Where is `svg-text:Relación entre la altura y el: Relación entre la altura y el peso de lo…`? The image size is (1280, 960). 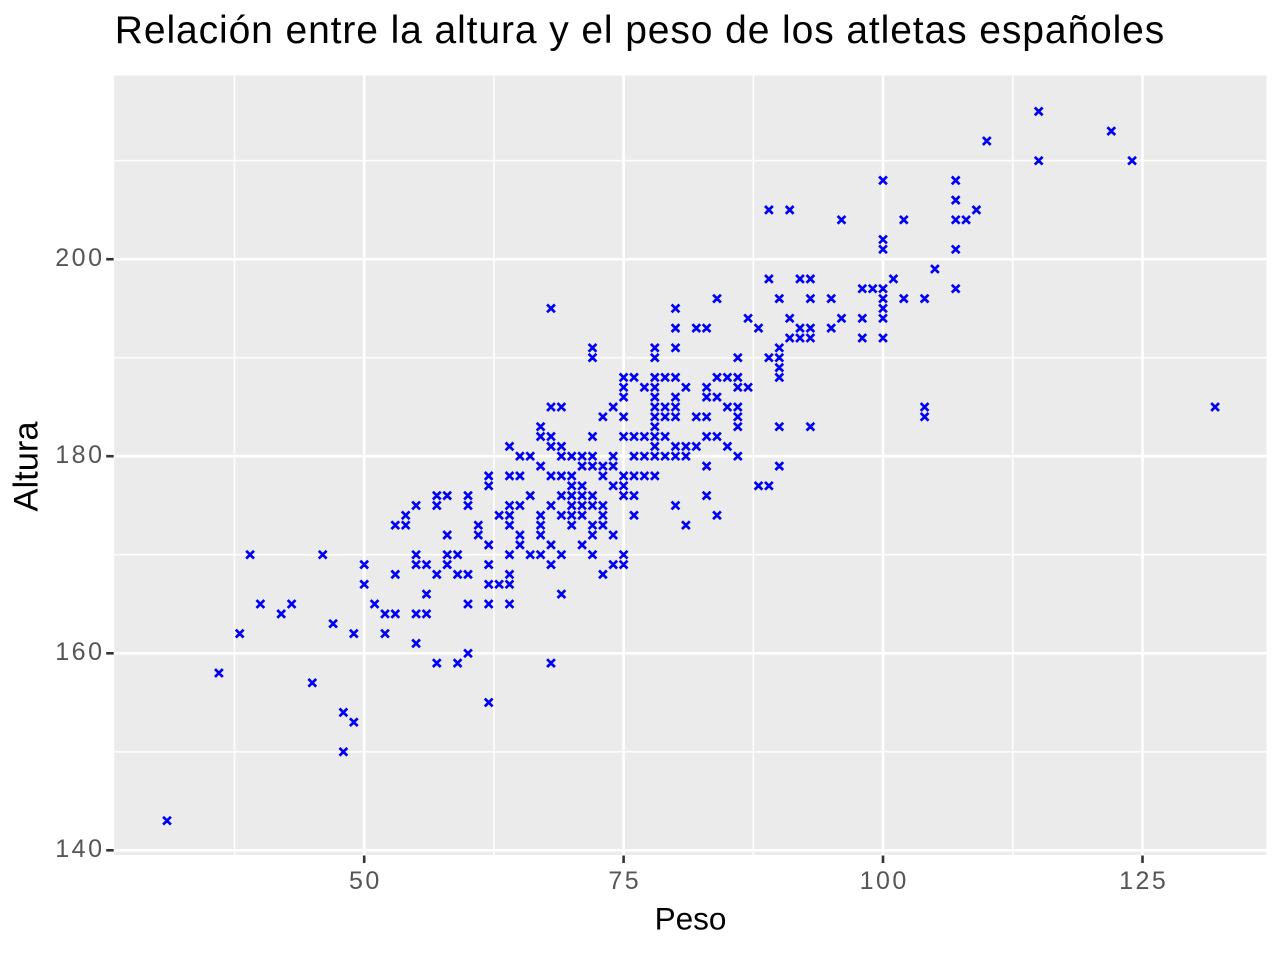
svg-text:Relación entre la altura y el: Relación entre la altura y el peso de lo… is located at coordinates (640, 30).